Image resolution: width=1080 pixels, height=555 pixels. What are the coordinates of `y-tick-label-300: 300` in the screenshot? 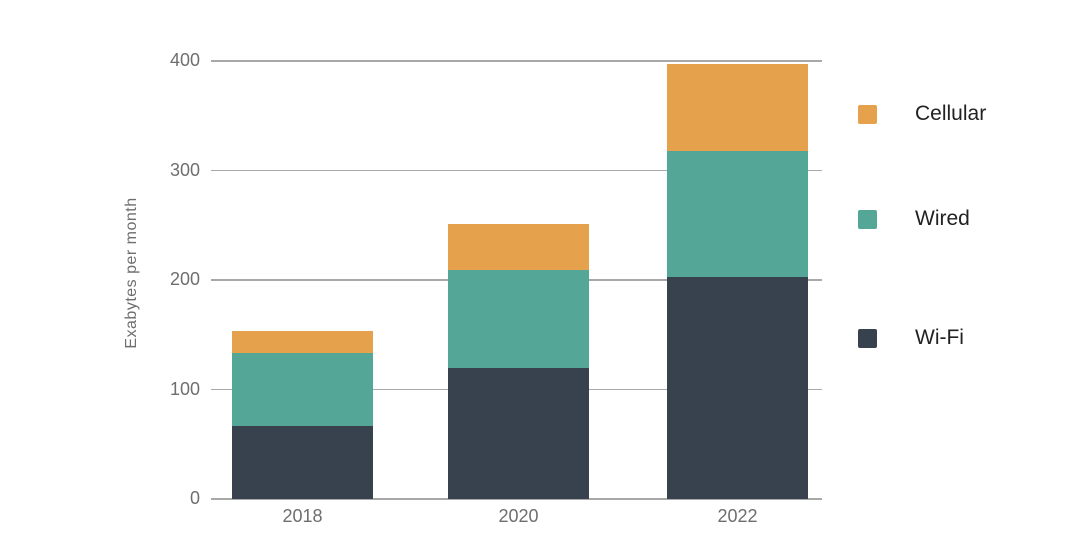 It's located at (184, 169).